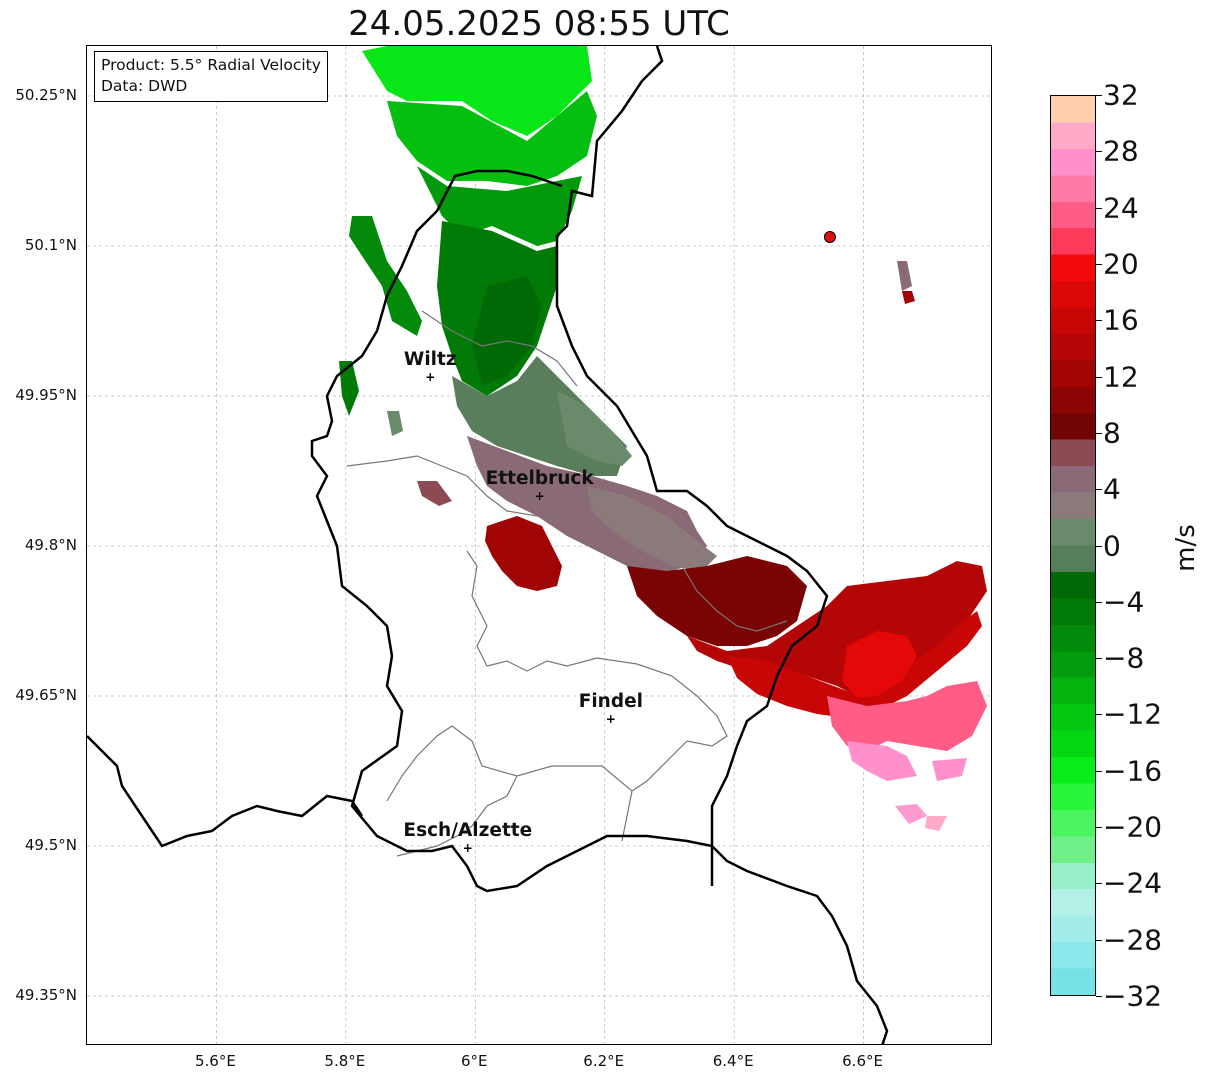  I want to click on colorbar-tick-label: 32, so click(1121, 95).